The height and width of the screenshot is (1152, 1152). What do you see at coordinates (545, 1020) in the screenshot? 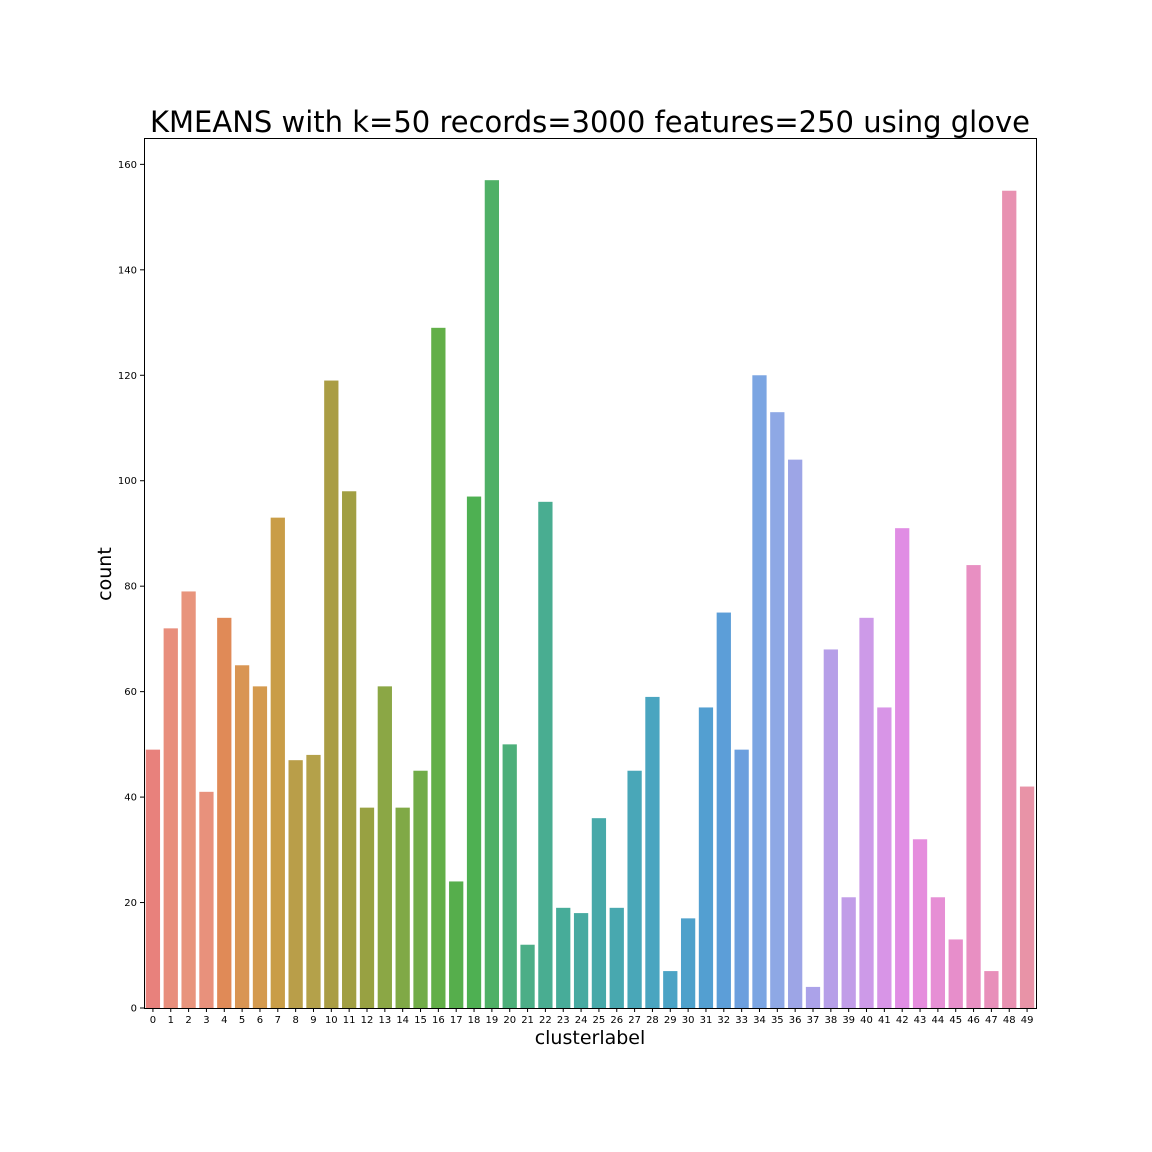
I see `x-tick-label: 22` at bounding box center [545, 1020].